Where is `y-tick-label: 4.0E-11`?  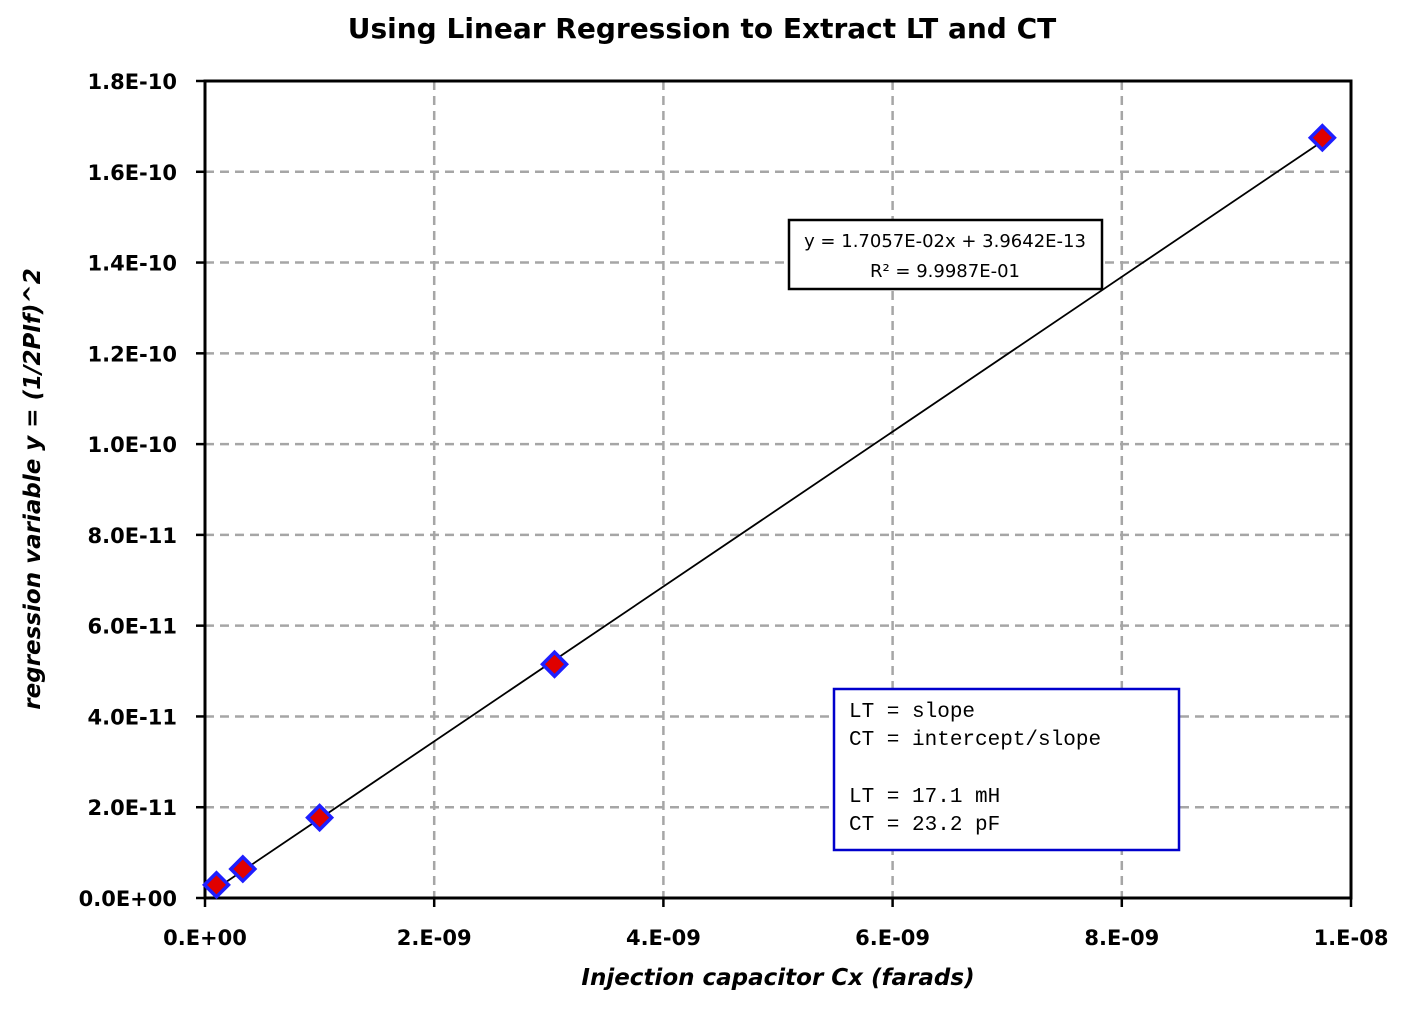
y-tick-label: 4.0E-11 is located at coordinates (133, 717).